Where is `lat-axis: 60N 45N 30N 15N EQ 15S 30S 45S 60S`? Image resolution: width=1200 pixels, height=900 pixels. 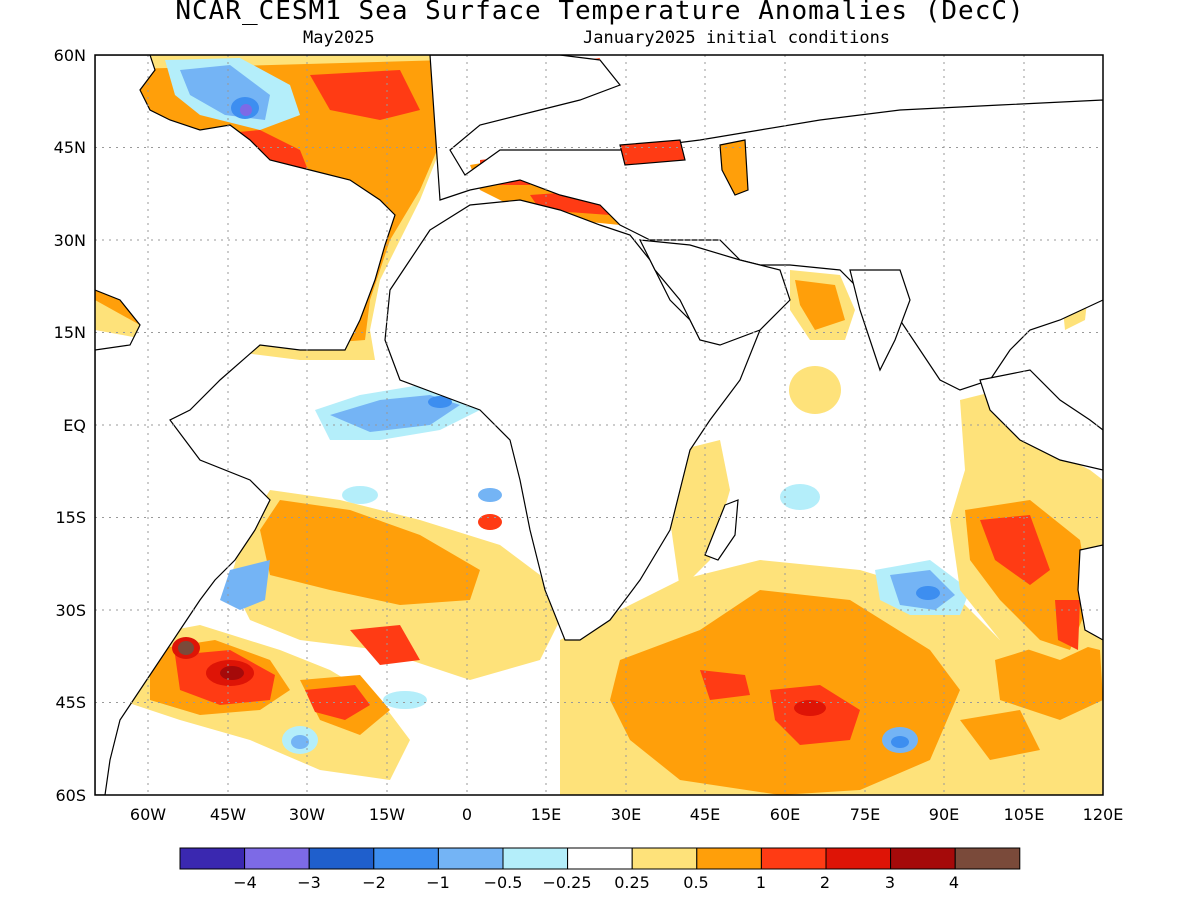
lat-axis: 60N 45N 30N 15N EQ 15S 30S 45S 60S is located at coordinates (70, 425).